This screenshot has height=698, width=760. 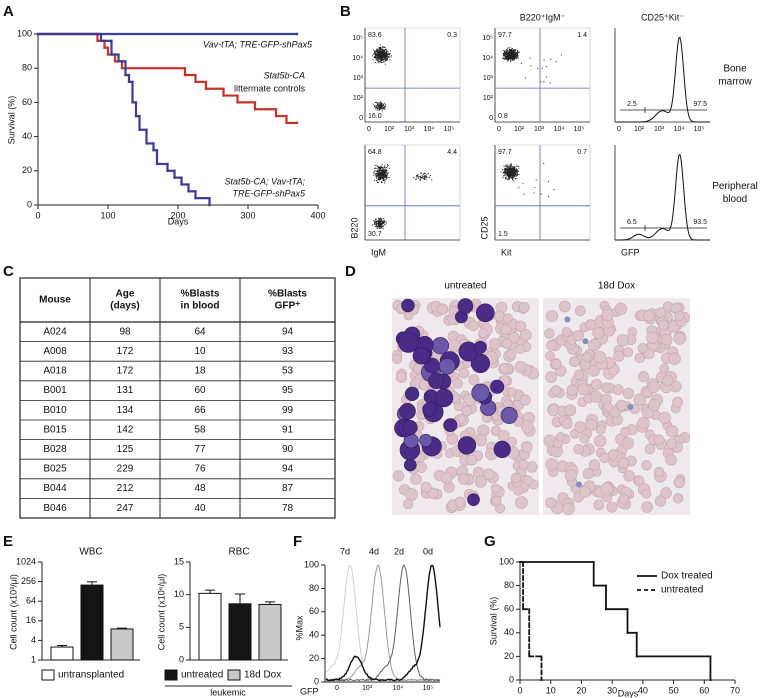 I want to click on x-tick-label: 300, so click(x=247, y=215).